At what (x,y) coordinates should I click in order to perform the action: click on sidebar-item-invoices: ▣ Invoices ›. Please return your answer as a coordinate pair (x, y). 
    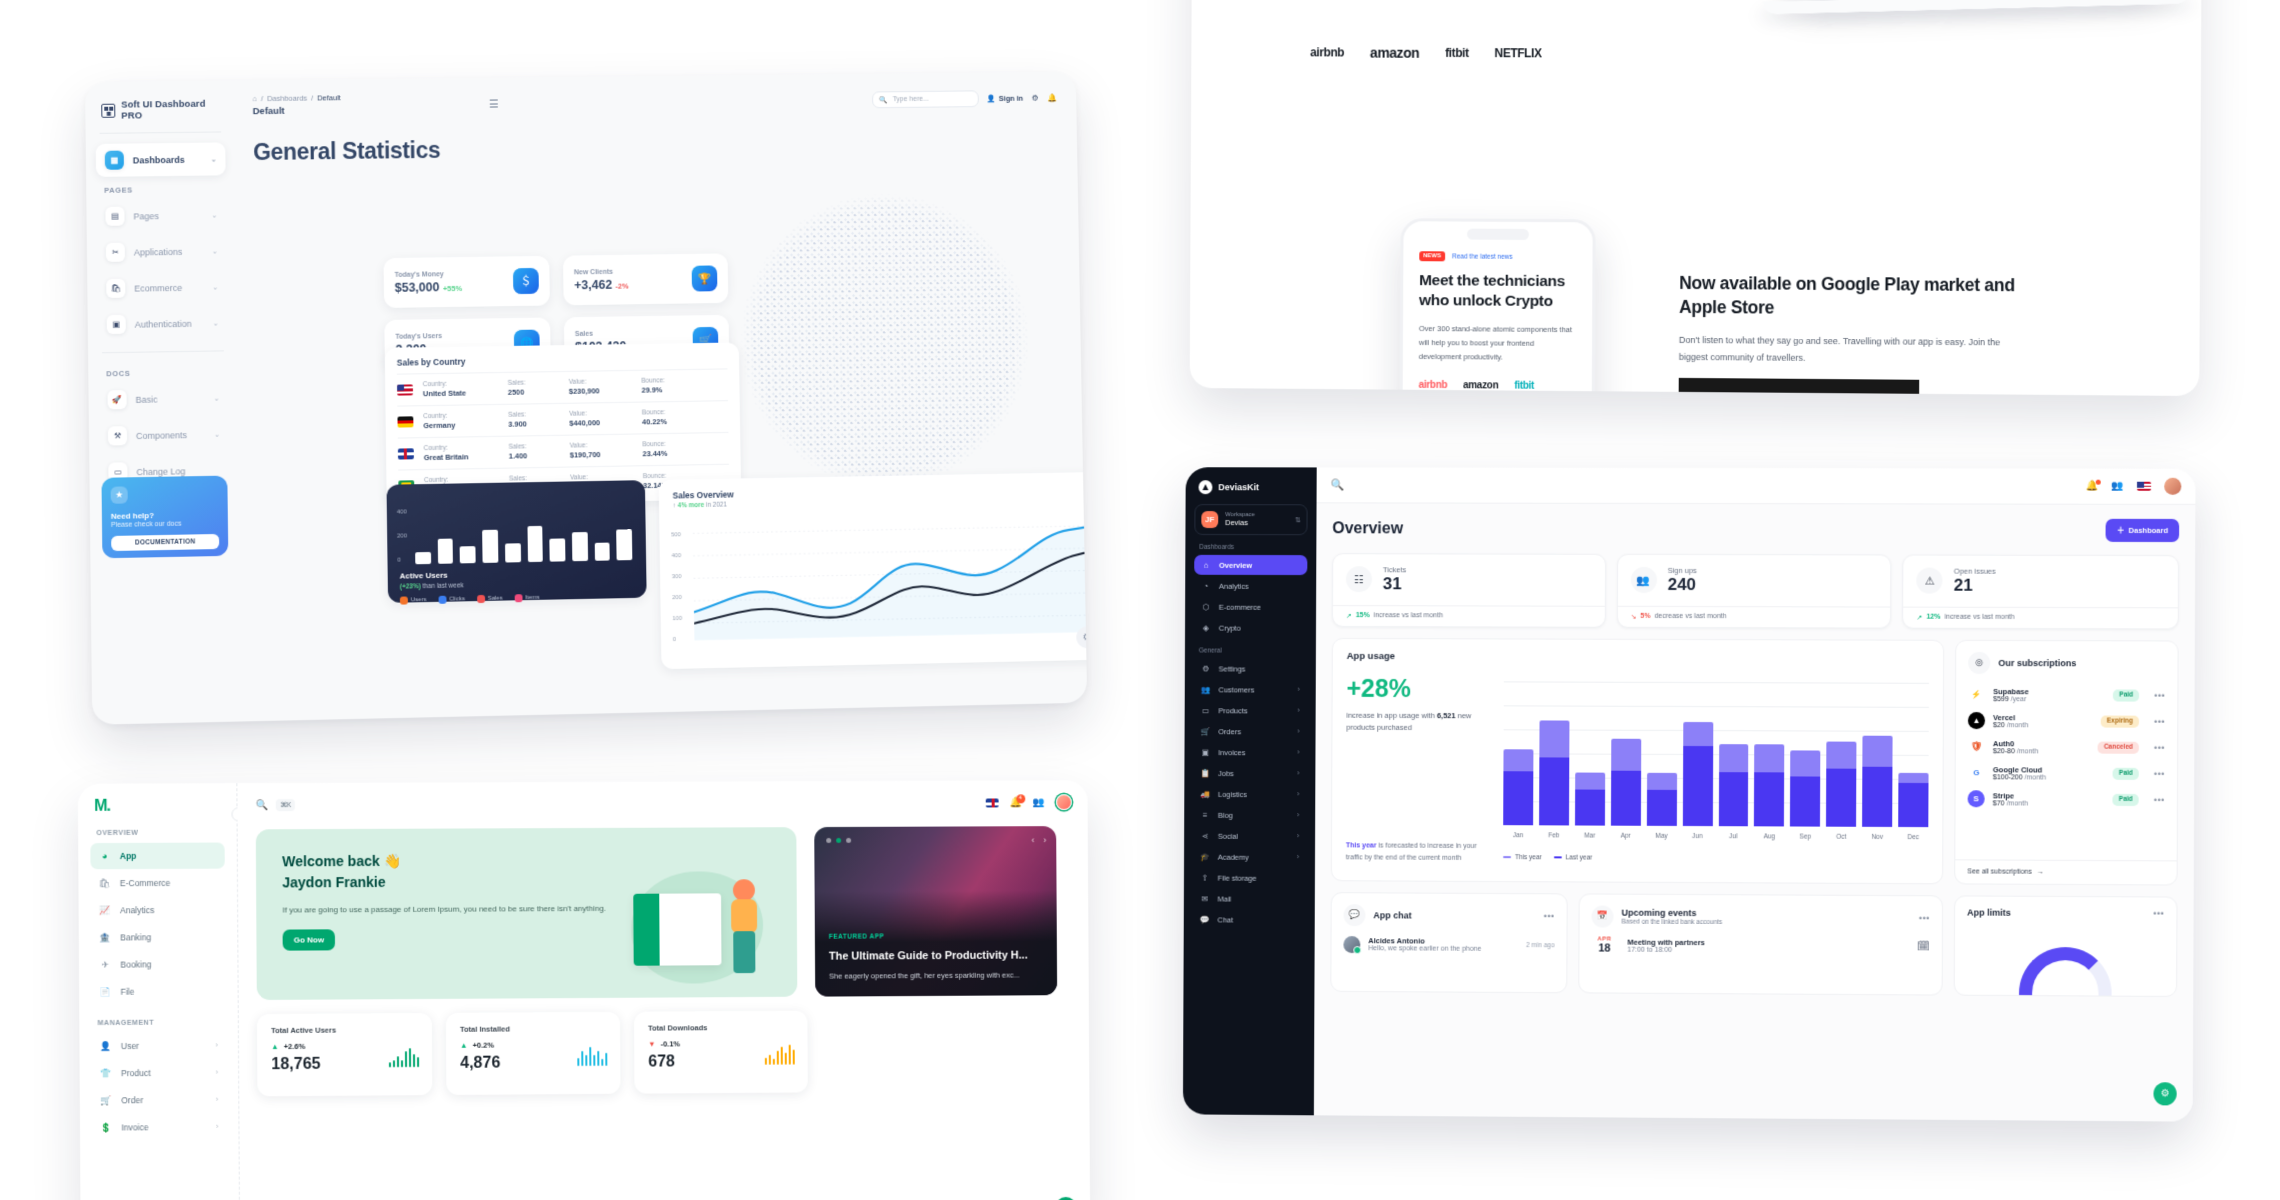
    Looking at the image, I should click on (1249, 752).